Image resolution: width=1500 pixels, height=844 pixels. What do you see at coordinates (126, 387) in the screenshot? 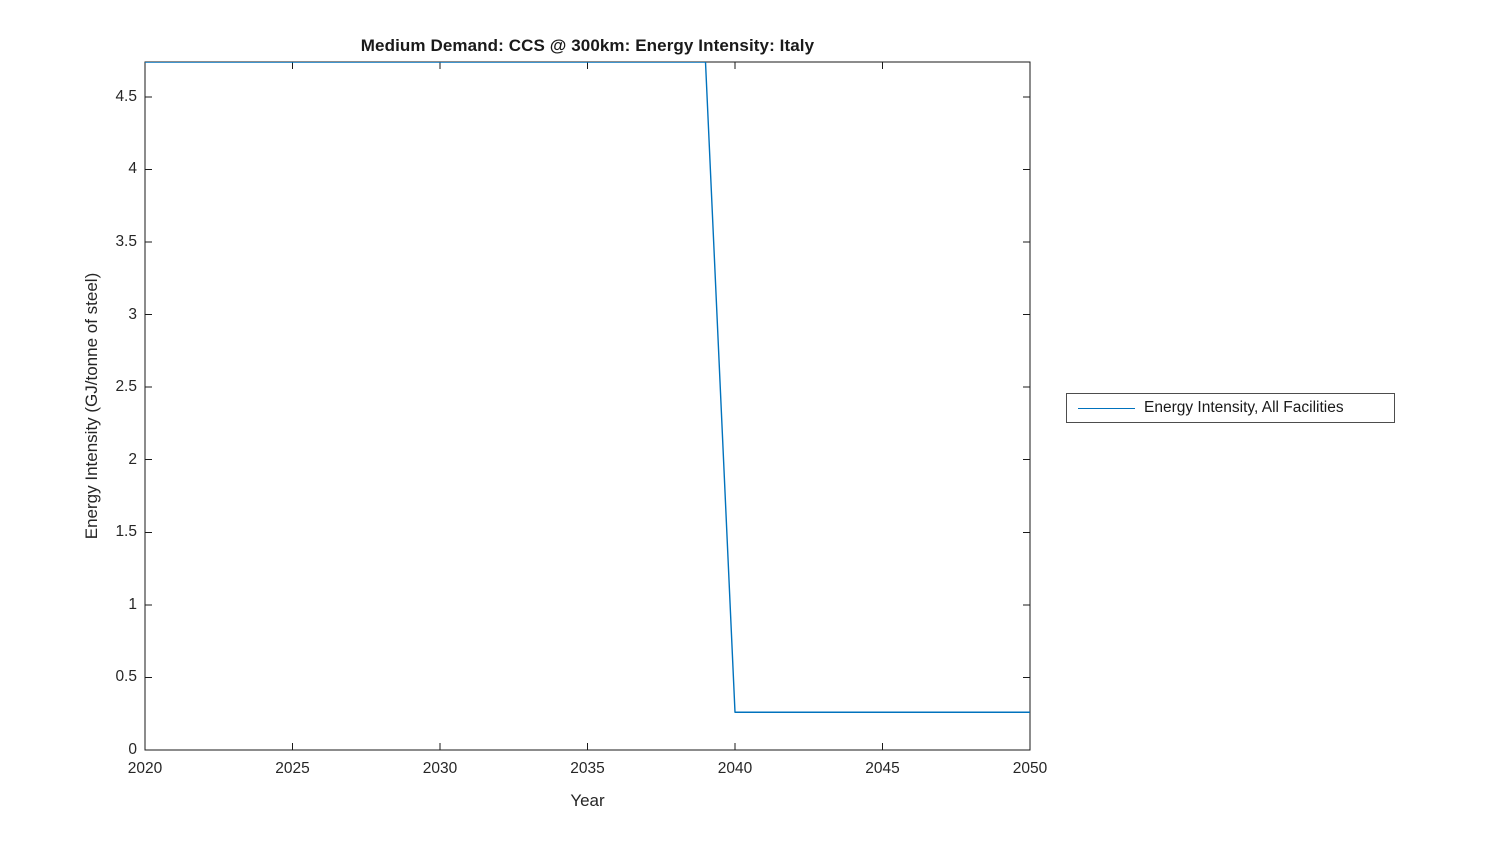
I see `y-tick-label: 2.5` at bounding box center [126, 387].